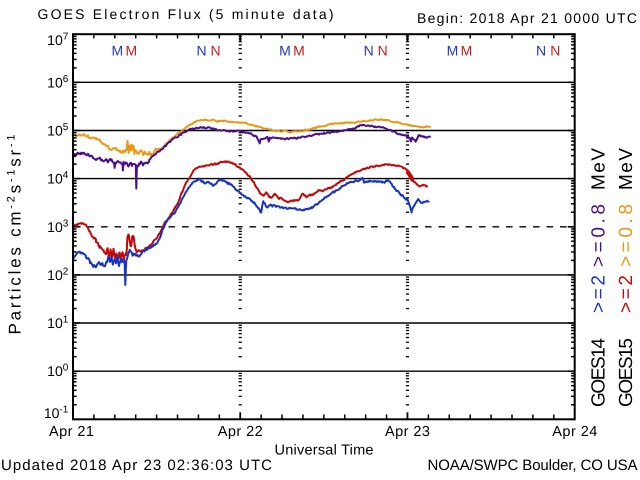  Describe the element at coordinates (240, 432) in the screenshot. I see `svg-text: Apr 22` at that location.